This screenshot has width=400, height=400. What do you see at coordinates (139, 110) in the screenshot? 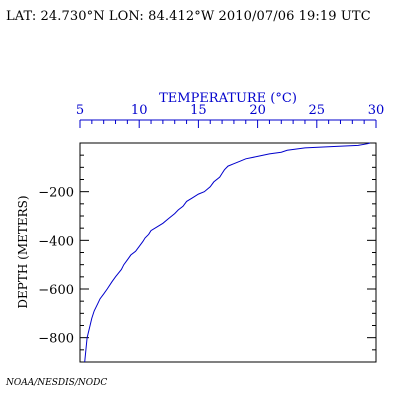
I see `x-tick-label: 10` at bounding box center [139, 110].